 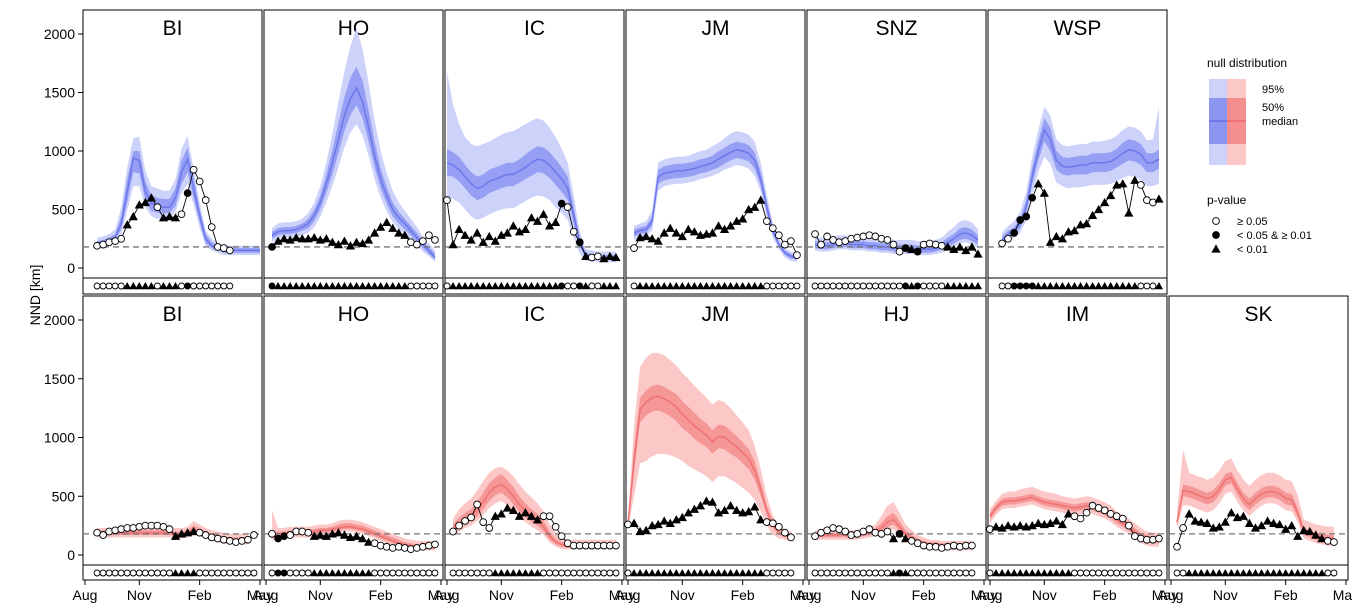 I want to click on x-tick-label: Aug, so click(x=266, y=595).